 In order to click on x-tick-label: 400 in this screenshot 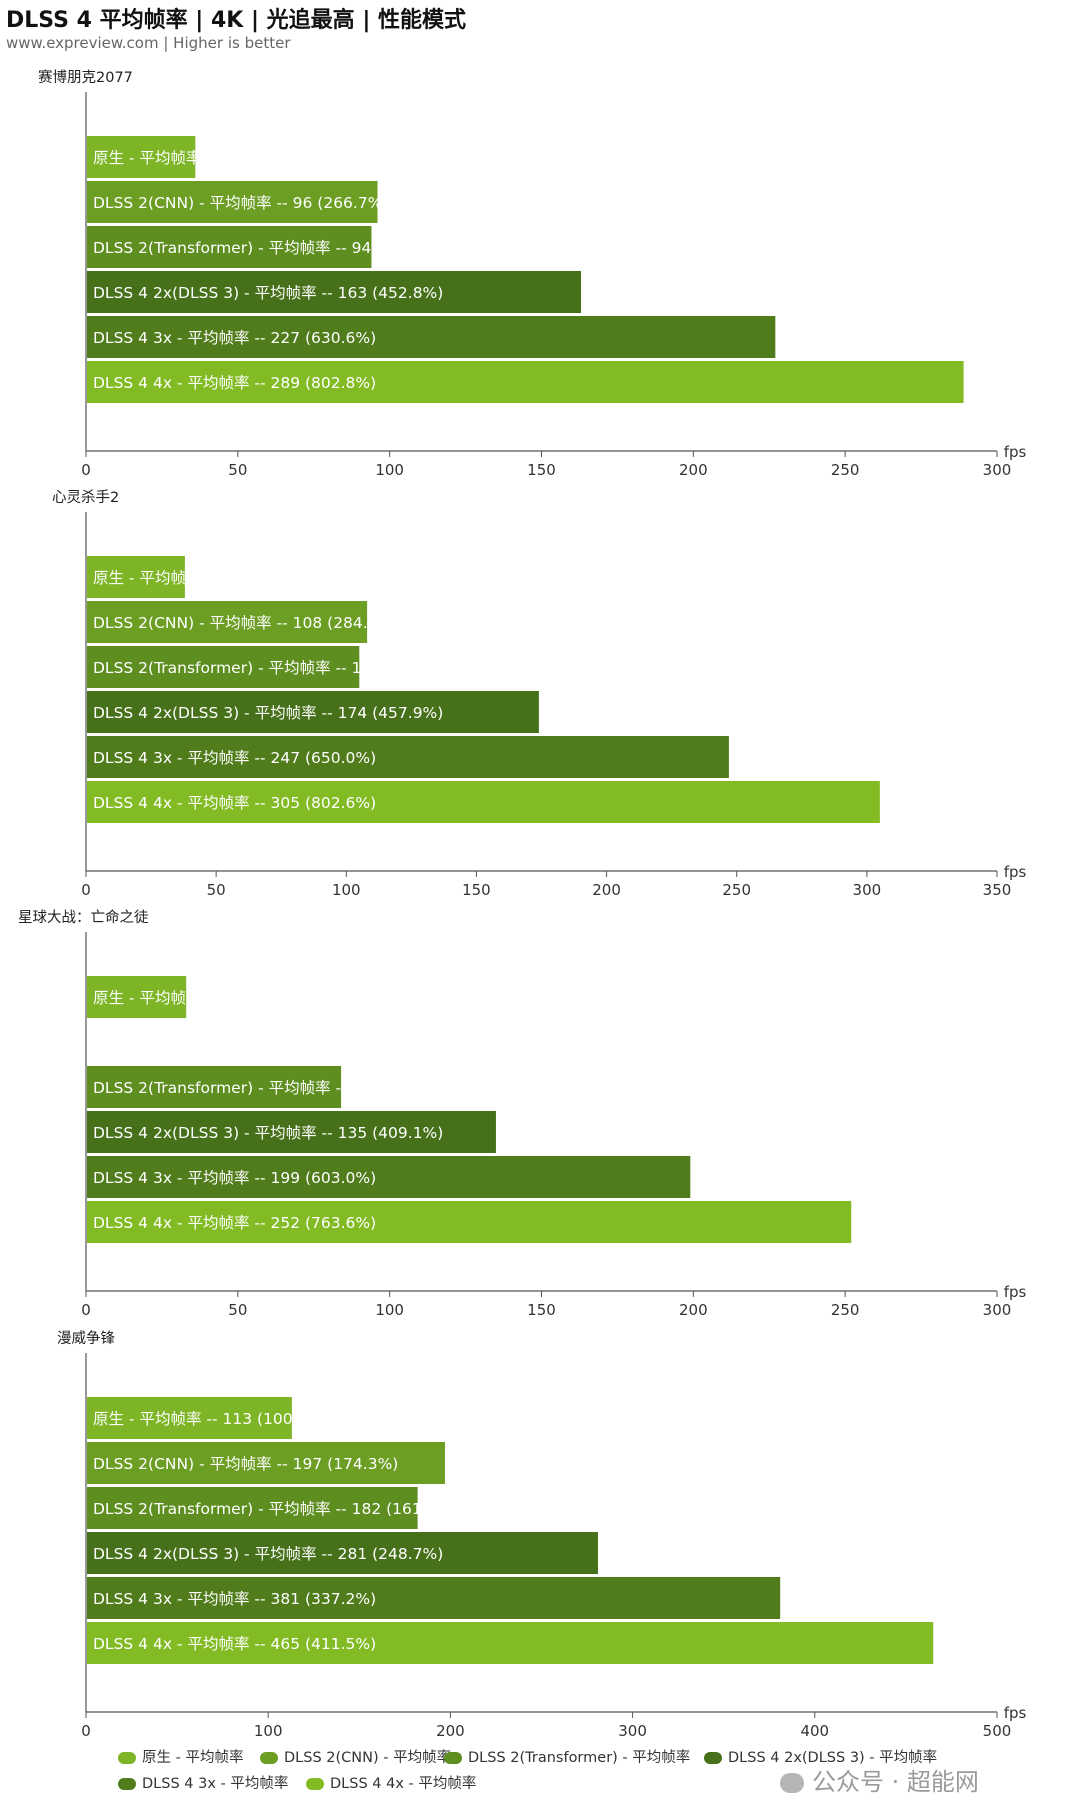, I will do `click(814, 1731)`.